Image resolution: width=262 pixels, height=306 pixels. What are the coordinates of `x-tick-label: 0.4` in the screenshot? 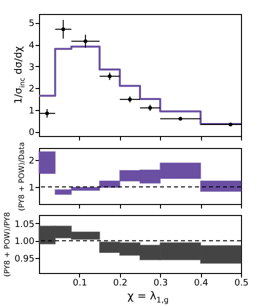 It's located at (201, 283).